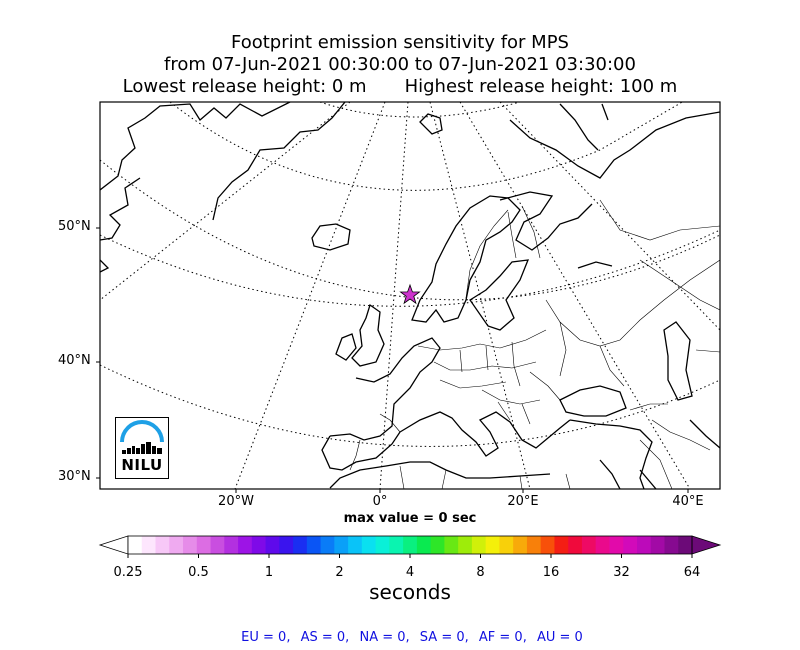 The height and width of the screenshot is (650, 800). What do you see at coordinates (499, 295) in the screenshot?
I see `baltic-coast` at bounding box center [499, 295].